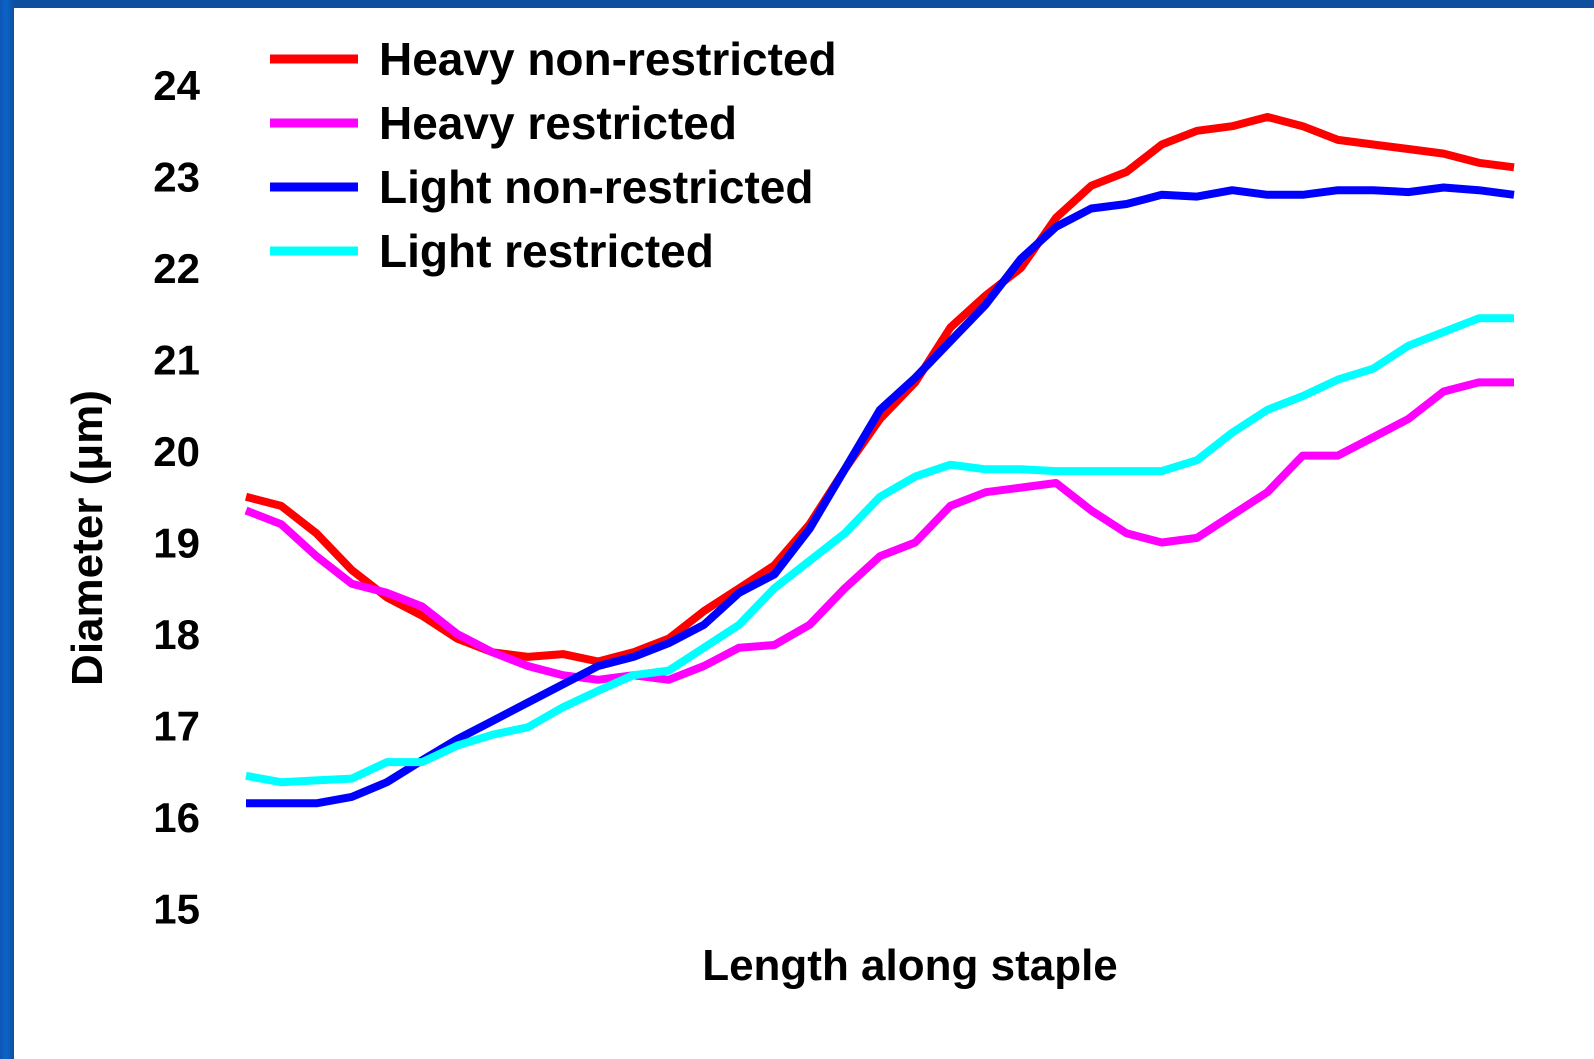  What do you see at coordinates (546, 251) in the screenshot?
I see `legend-label: Light restricted` at bounding box center [546, 251].